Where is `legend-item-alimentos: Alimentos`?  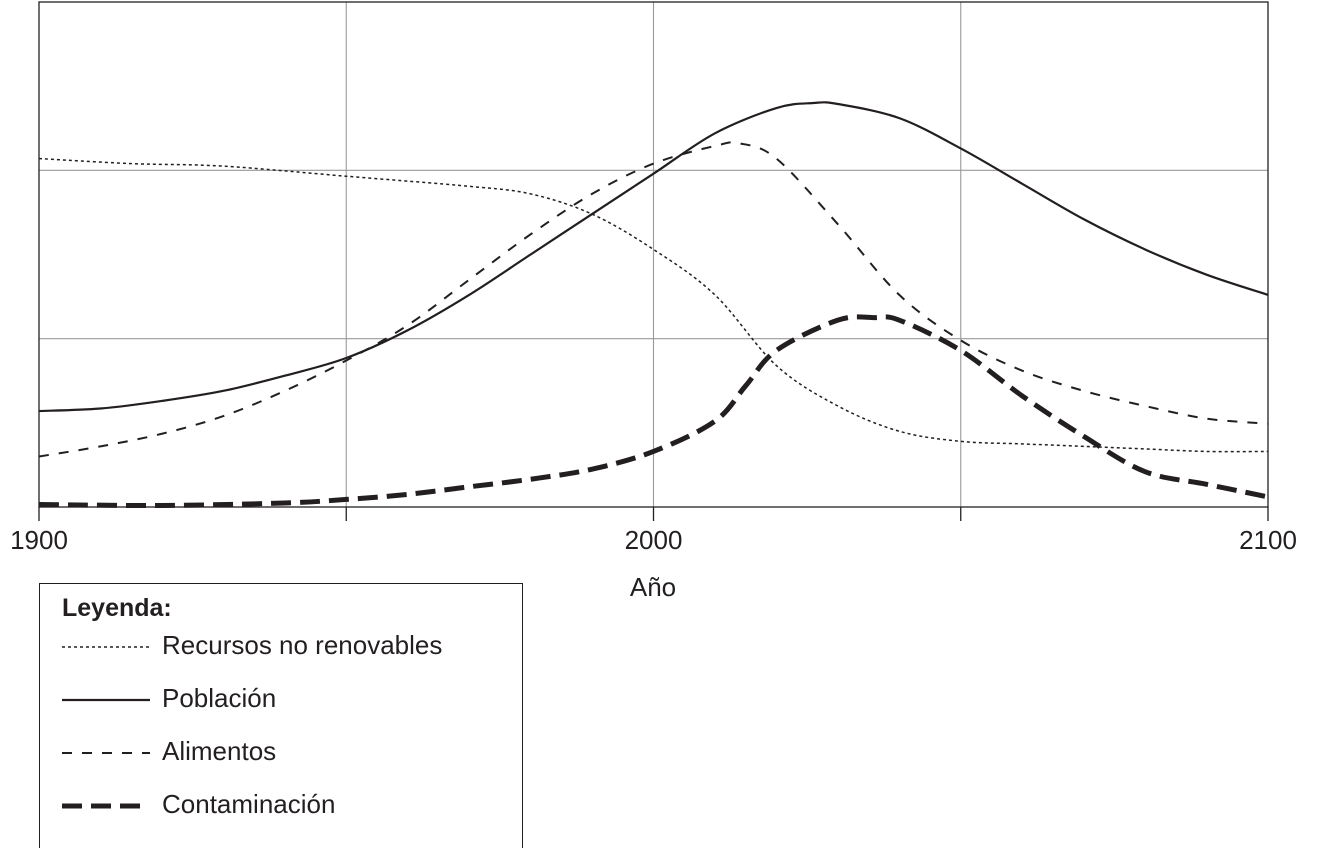 legend-item-alimentos: Alimentos is located at coordinates (281, 752).